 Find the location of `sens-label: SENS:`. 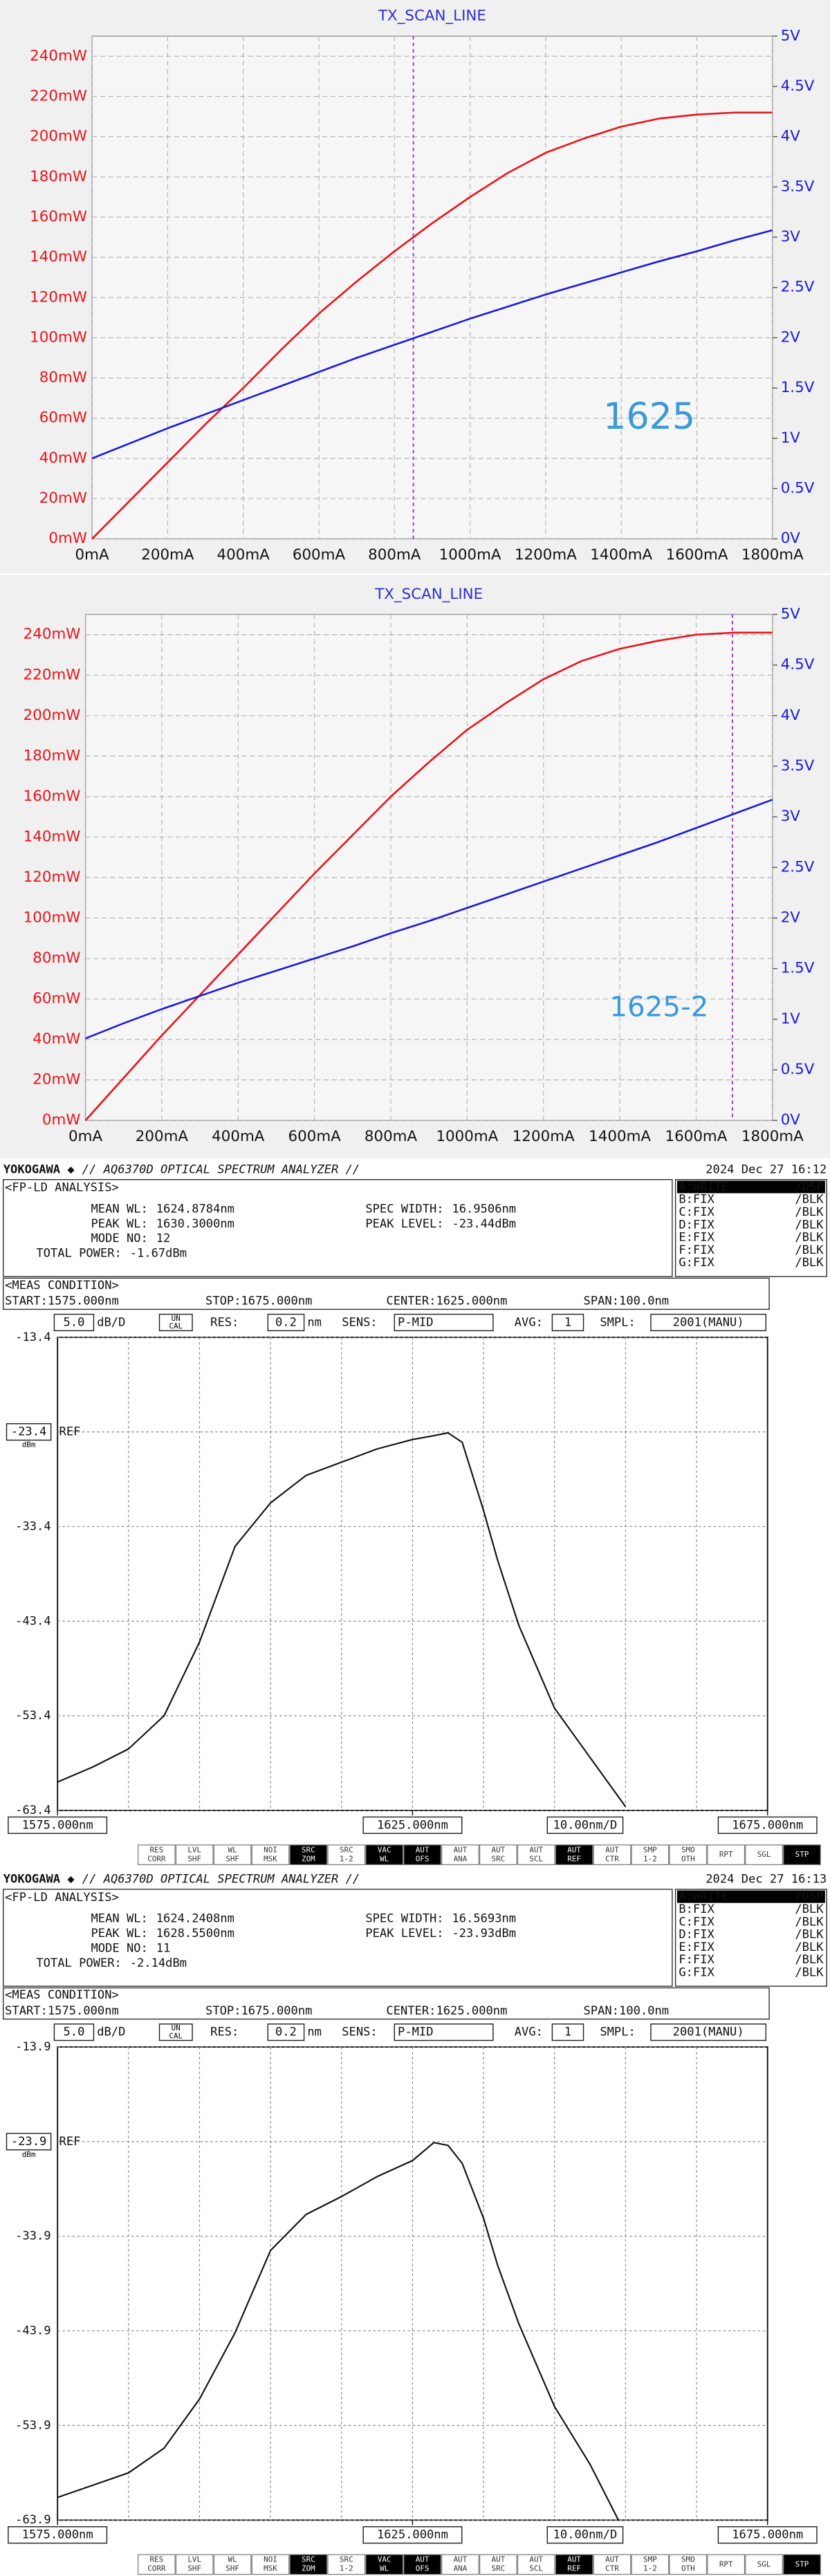

sens-label: SENS: is located at coordinates (359, 2033).